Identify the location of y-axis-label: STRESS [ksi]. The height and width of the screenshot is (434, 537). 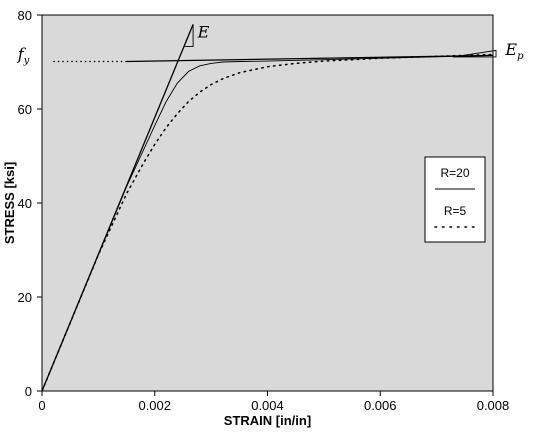
(9, 203).